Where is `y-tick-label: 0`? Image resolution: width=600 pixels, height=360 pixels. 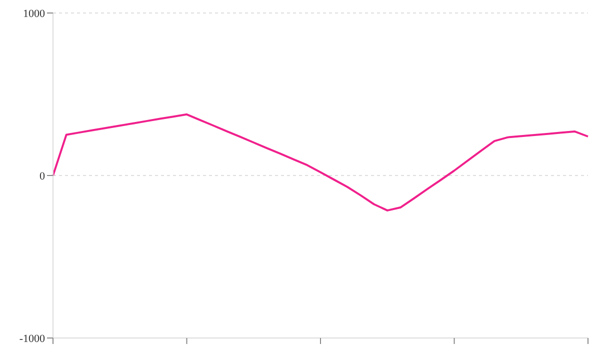 y-tick-label: 0 is located at coordinates (43, 176).